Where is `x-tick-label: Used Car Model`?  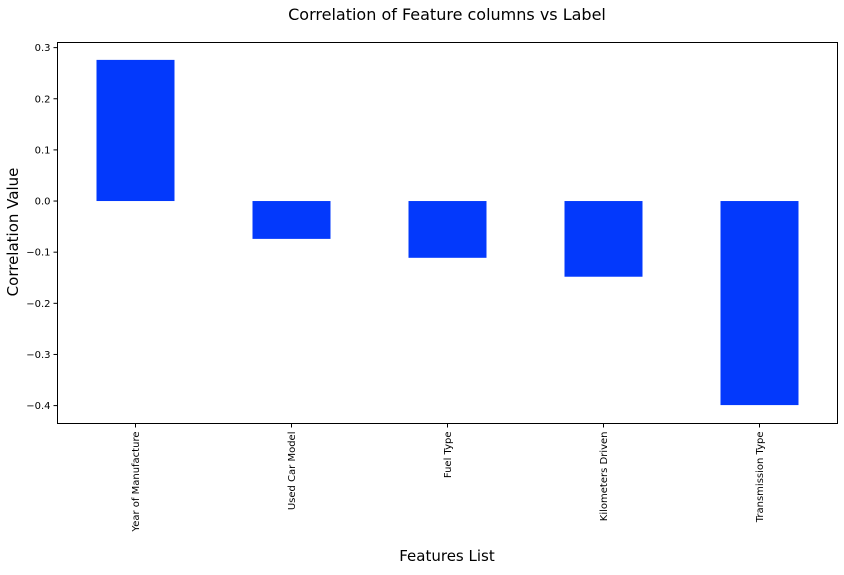
x-tick-label: Used Car Model is located at coordinates (292, 471).